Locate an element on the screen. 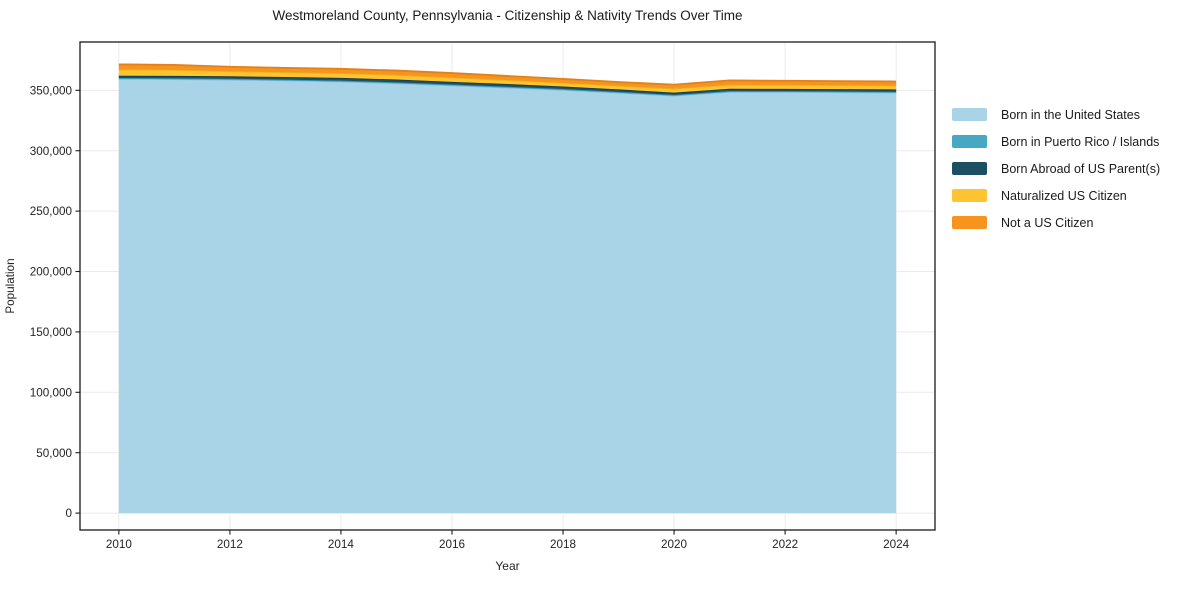  y-tick-label: 350,000 is located at coordinates (51, 90).